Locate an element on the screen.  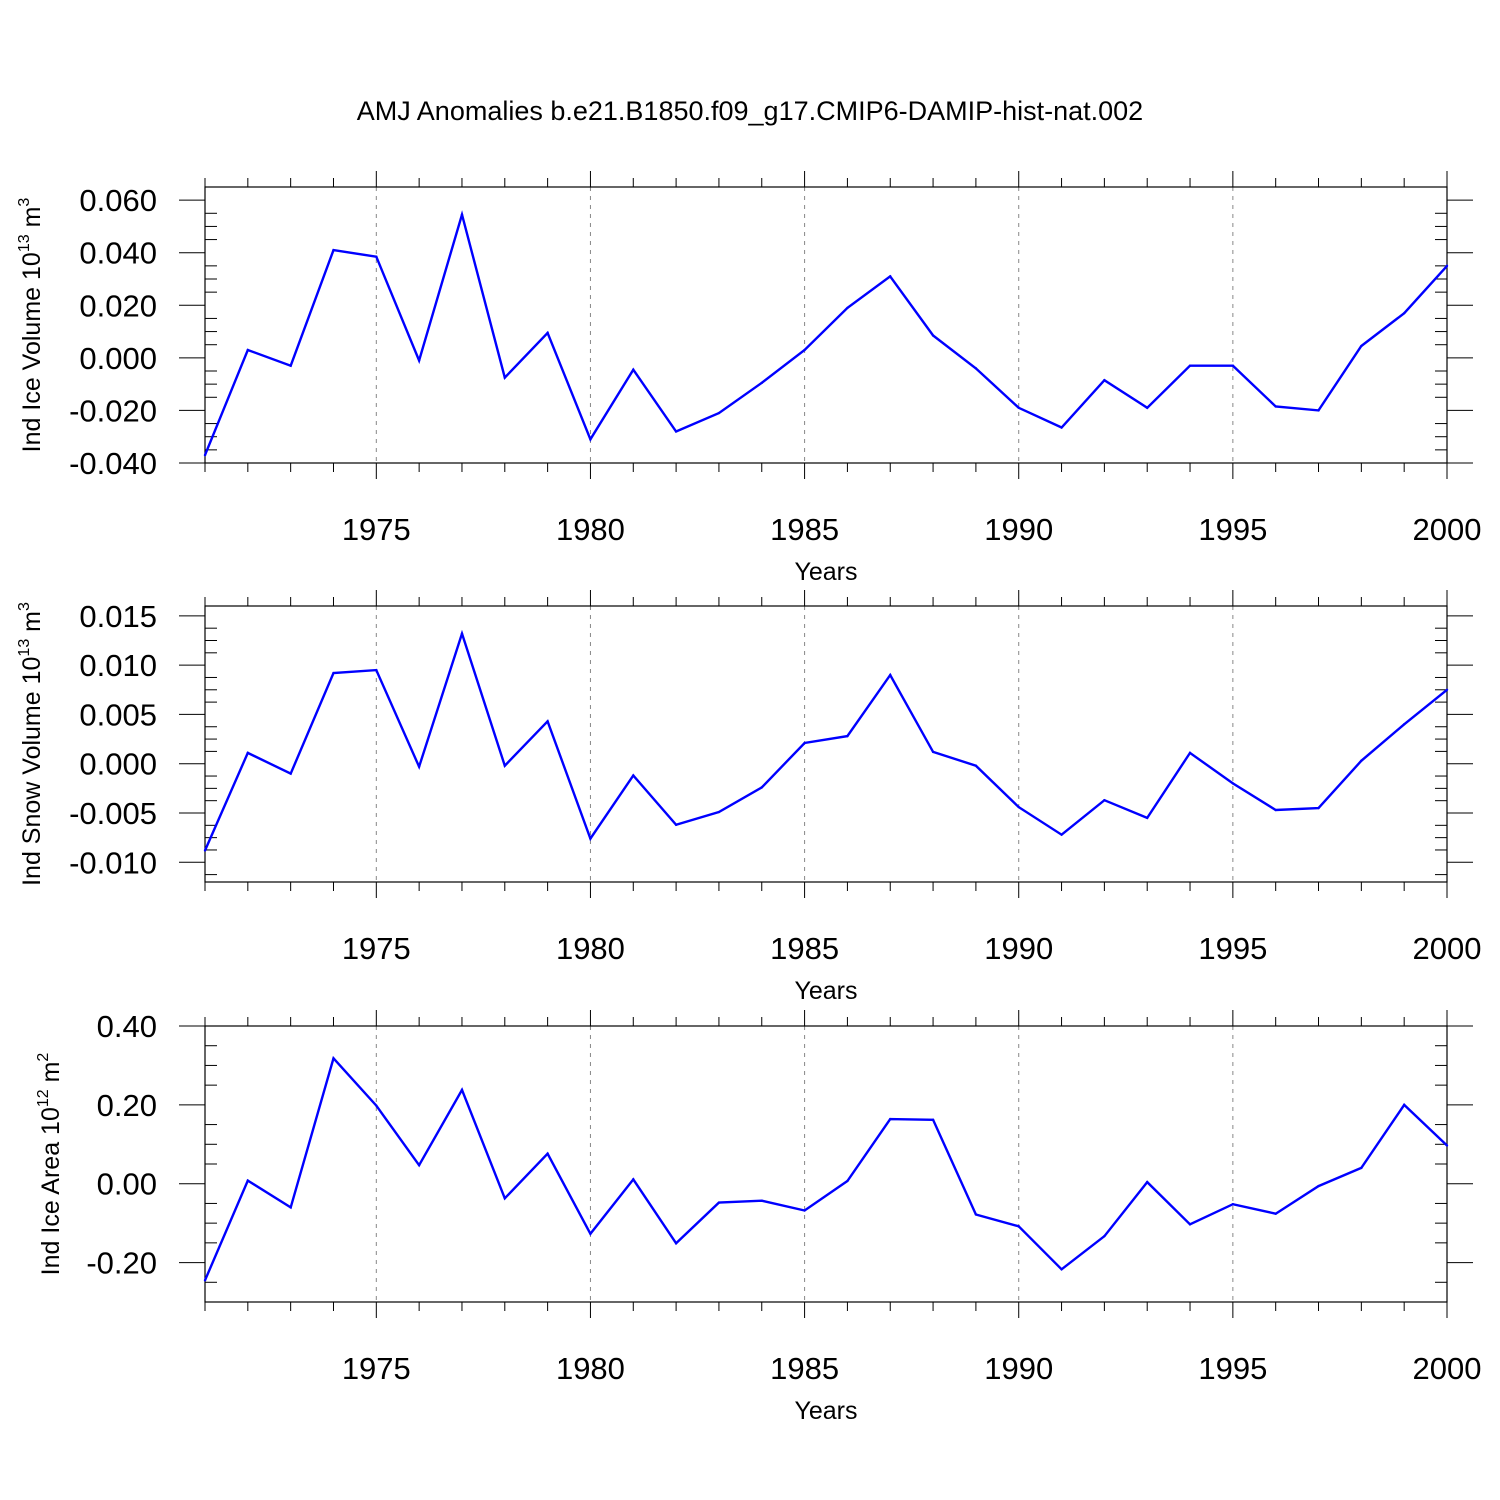
y-axis-label: Ind Ice Volume 1013 m3 is located at coordinates (31, 325).